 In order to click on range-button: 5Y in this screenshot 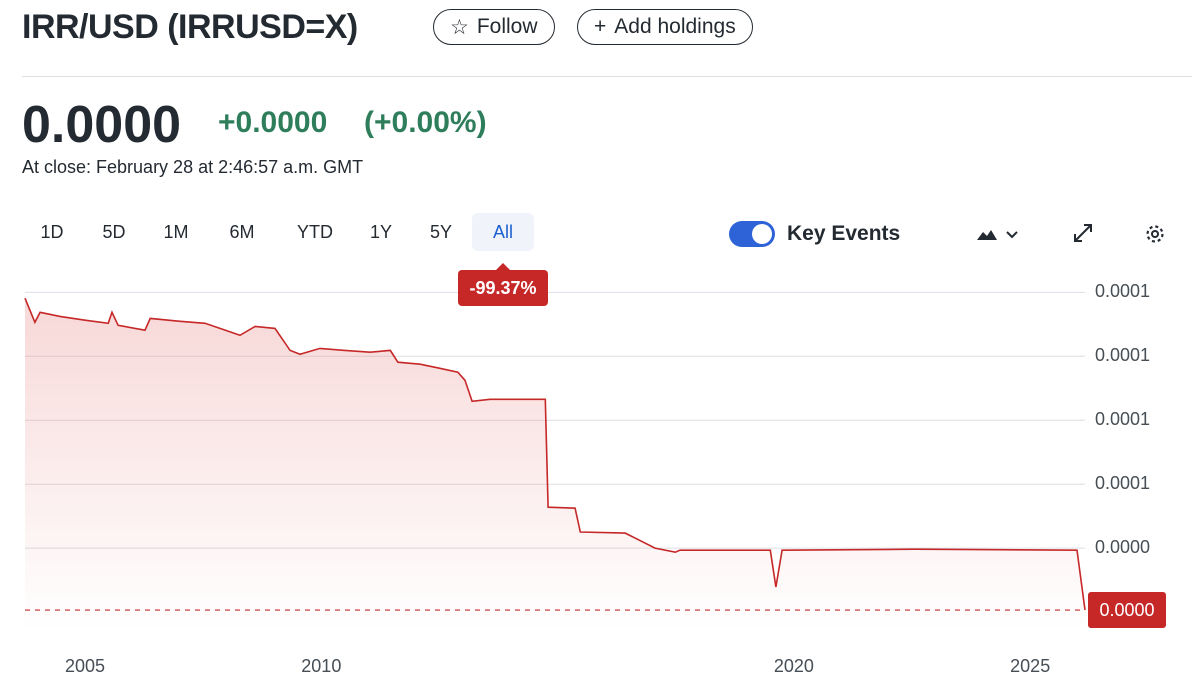, I will do `click(441, 231)`.